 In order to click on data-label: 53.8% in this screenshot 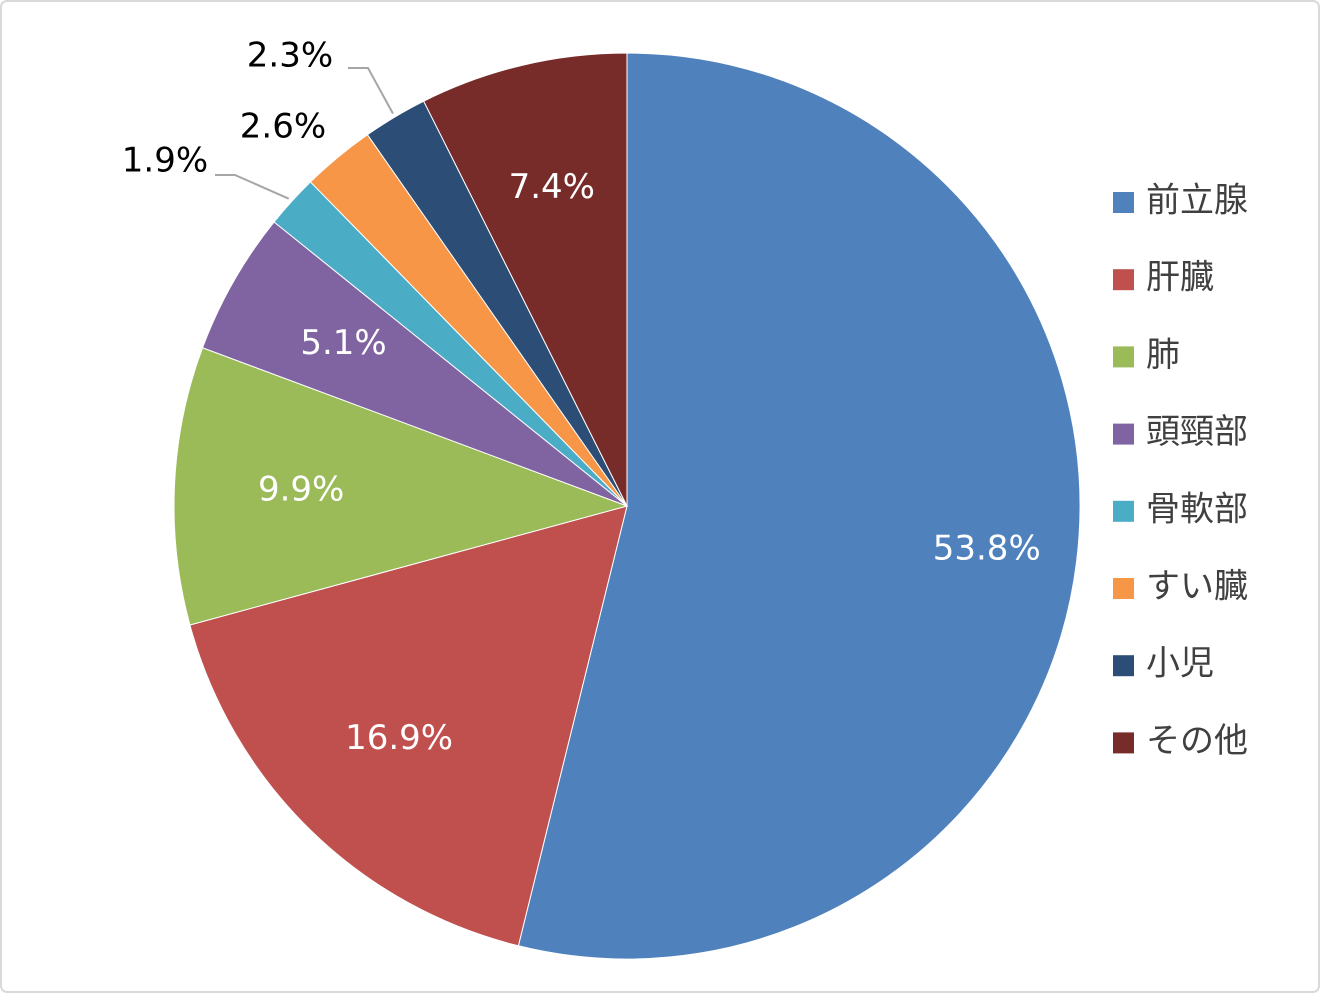, I will do `click(987, 548)`.